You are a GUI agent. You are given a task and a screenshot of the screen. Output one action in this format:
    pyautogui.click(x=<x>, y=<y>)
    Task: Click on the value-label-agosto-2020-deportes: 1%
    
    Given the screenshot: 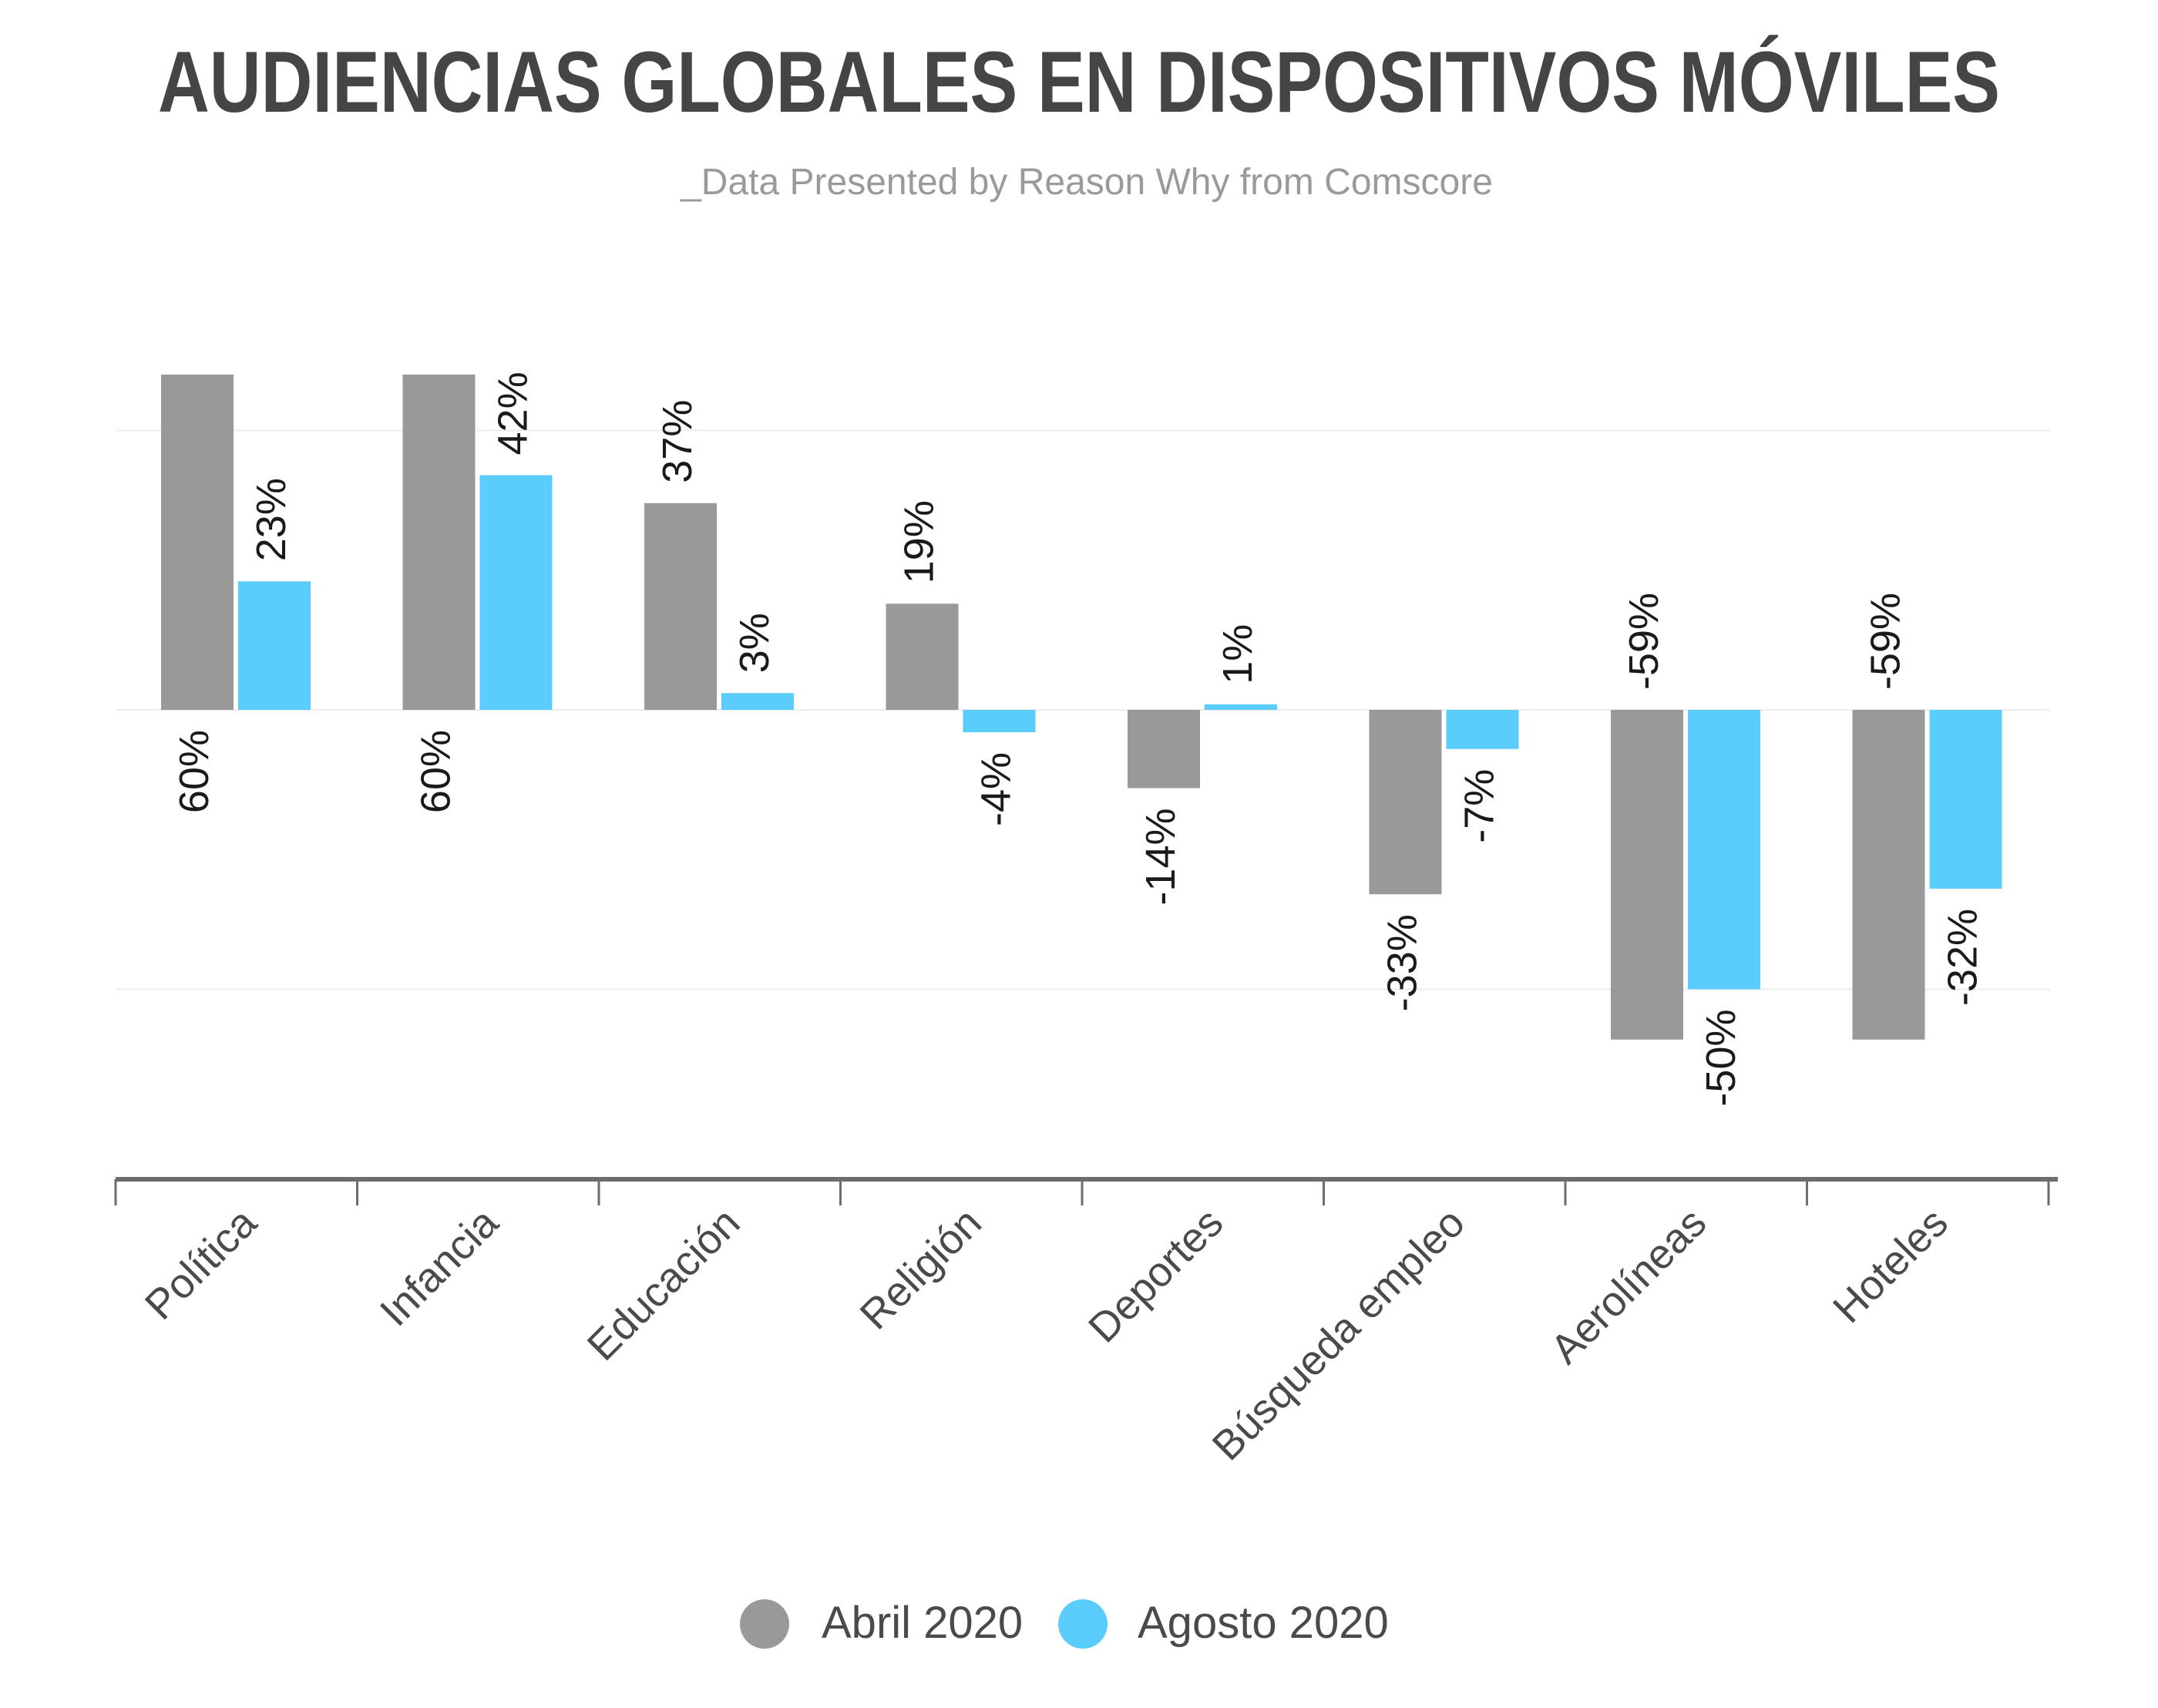 What is the action you would take?
    pyautogui.click(x=1238, y=654)
    